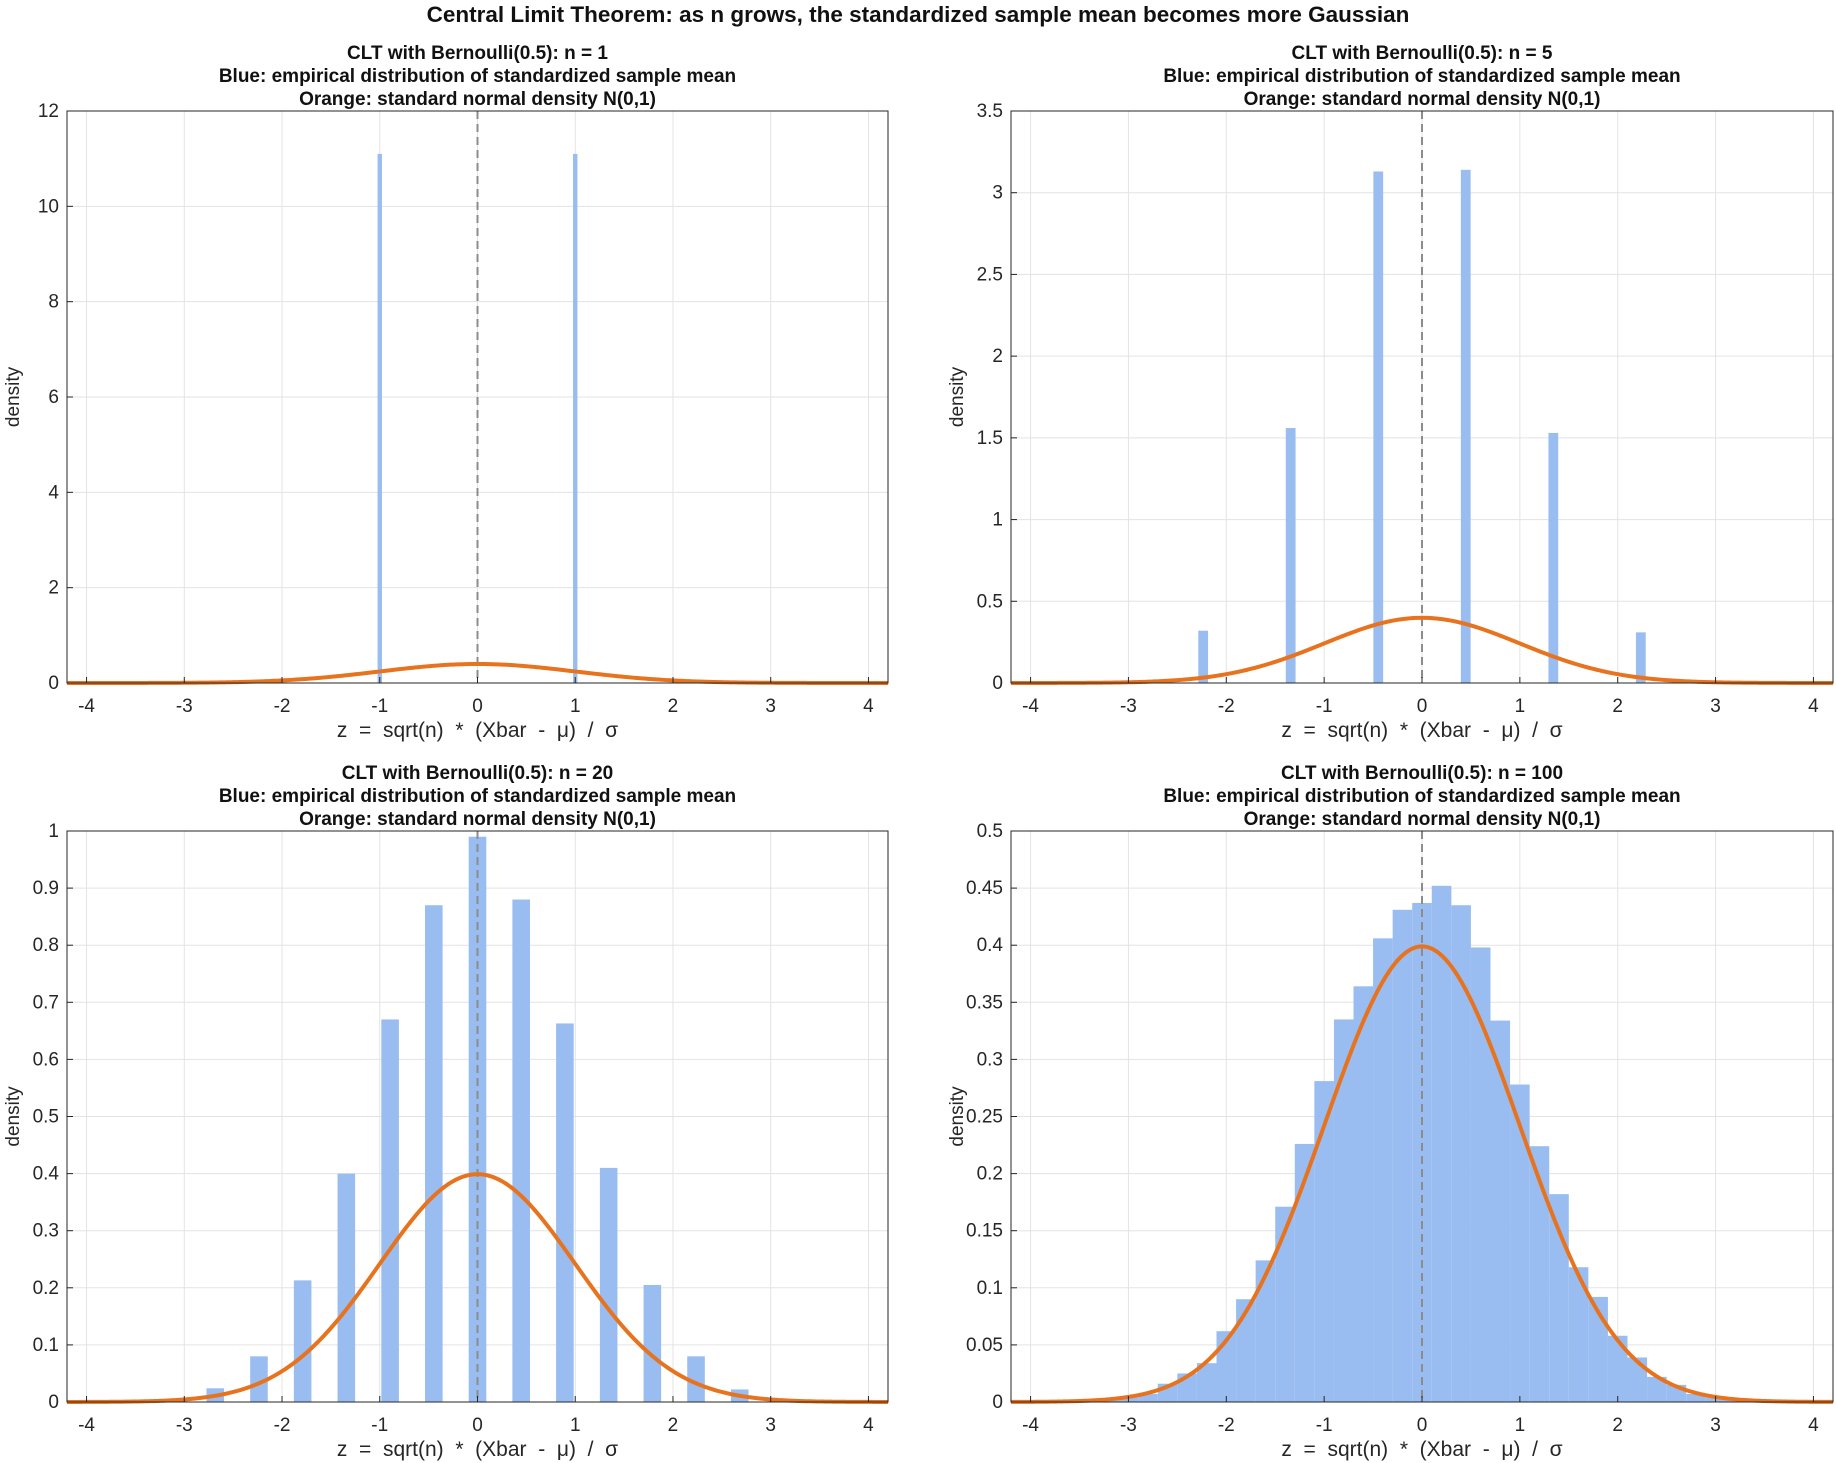  I want to click on y-tick-label: 4, so click(53, 492).